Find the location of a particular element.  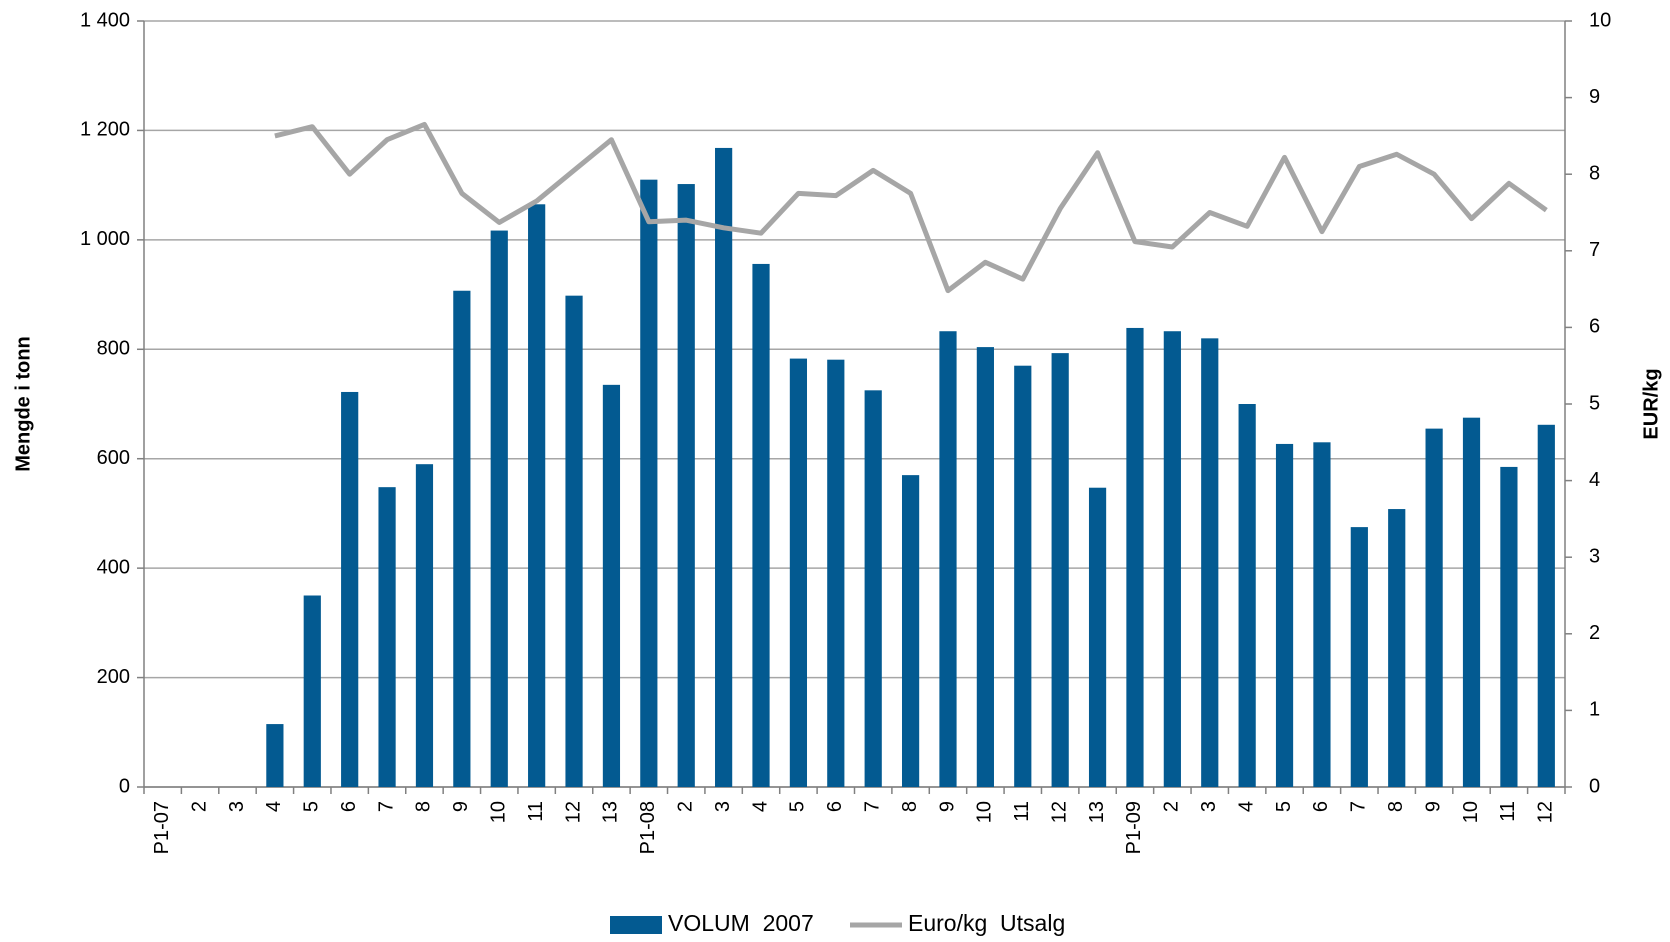

y2-tick-label: 5 is located at coordinates (1594, 403).